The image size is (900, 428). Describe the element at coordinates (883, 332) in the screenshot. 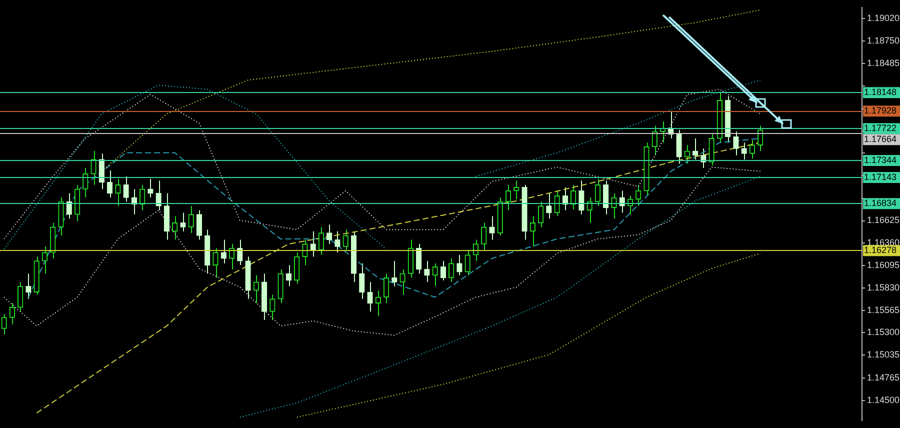

I see `y-tick-label: 1.15300` at that location.